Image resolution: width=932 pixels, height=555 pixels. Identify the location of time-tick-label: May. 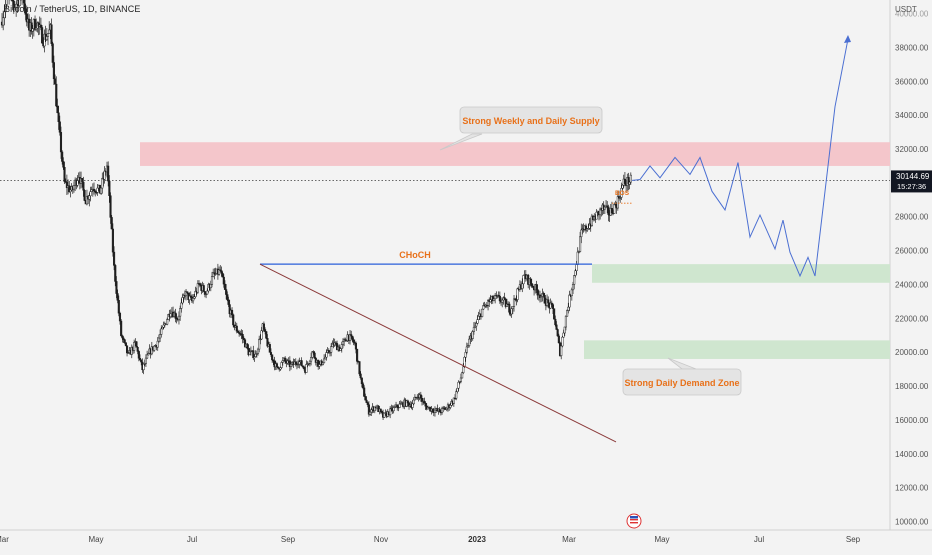
(95, 539).